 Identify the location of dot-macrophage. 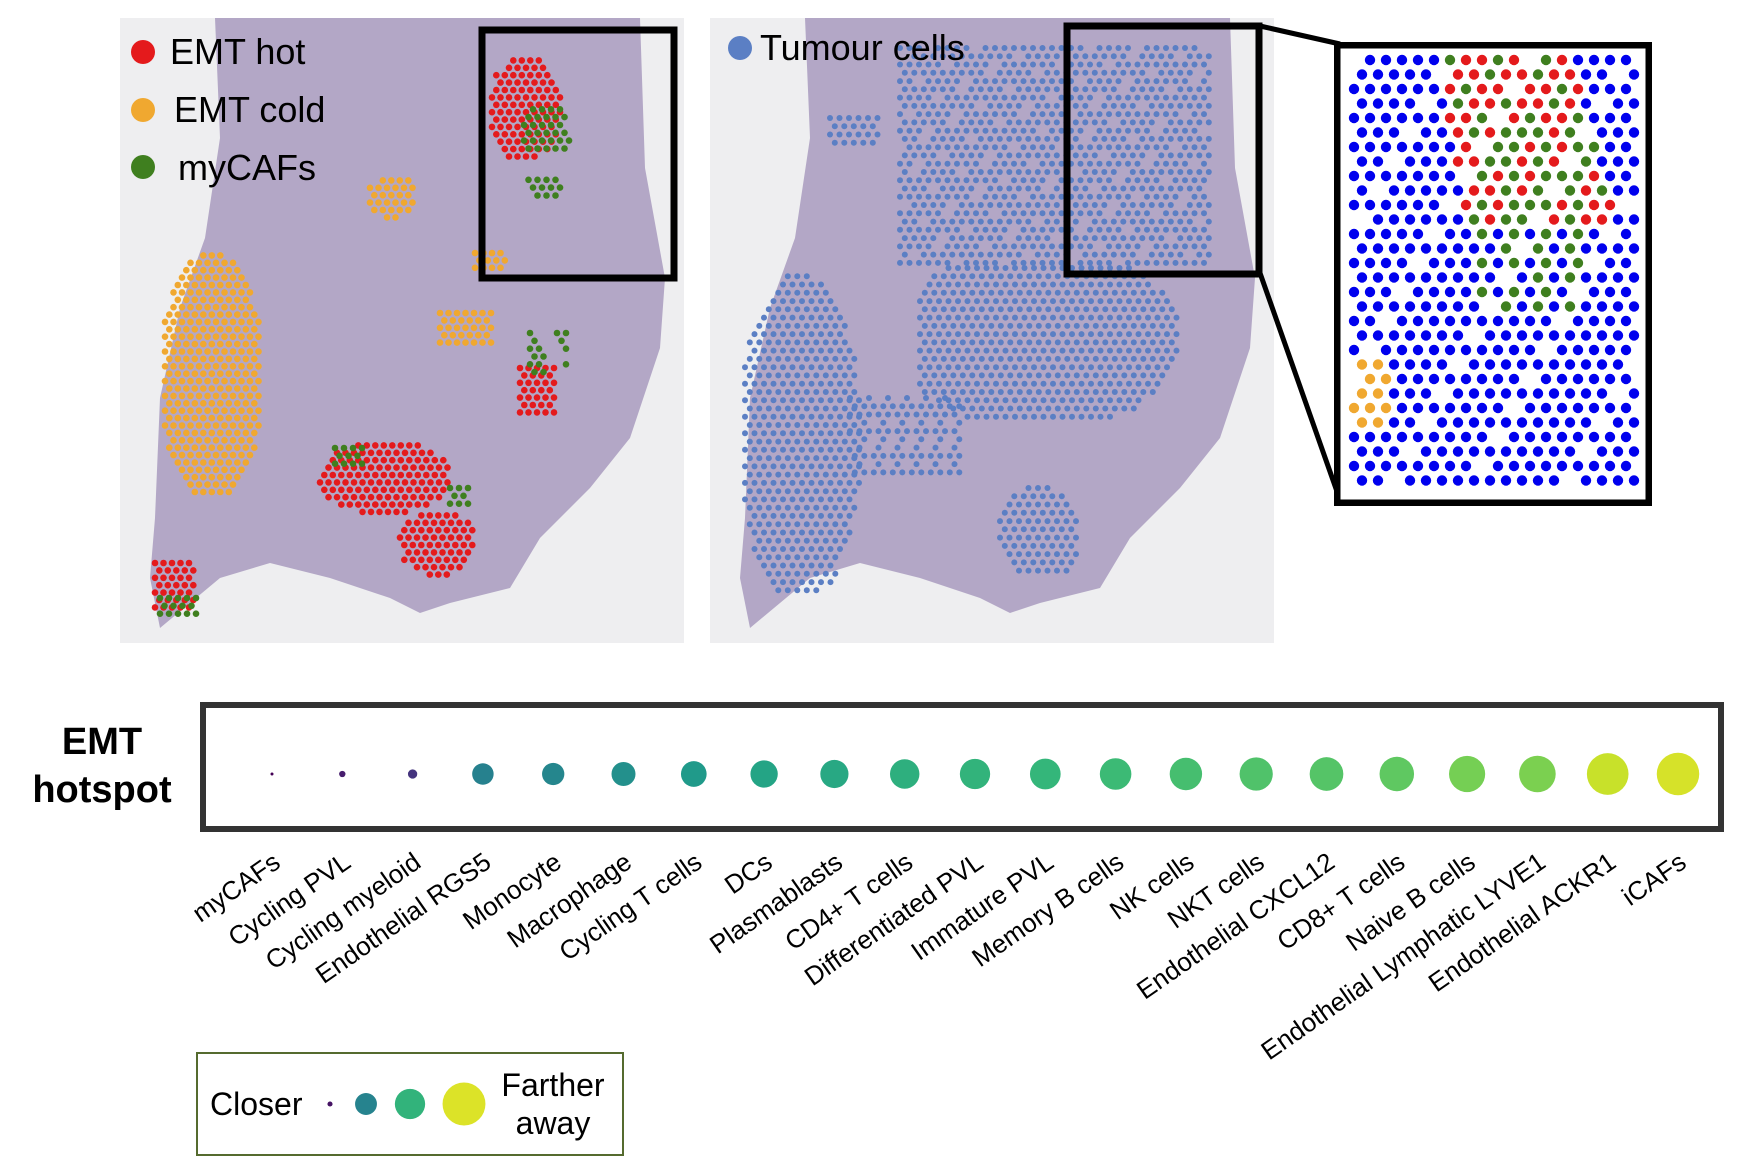
(623, 774).